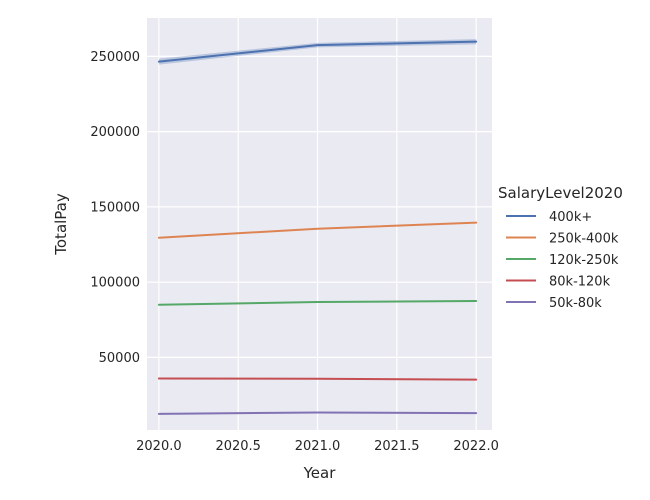 The width and height of the screenshot is (650, 500). Describe the element at coordinates (317, 413) in the screenshot. I see `series-line-50k-80k` at that location.